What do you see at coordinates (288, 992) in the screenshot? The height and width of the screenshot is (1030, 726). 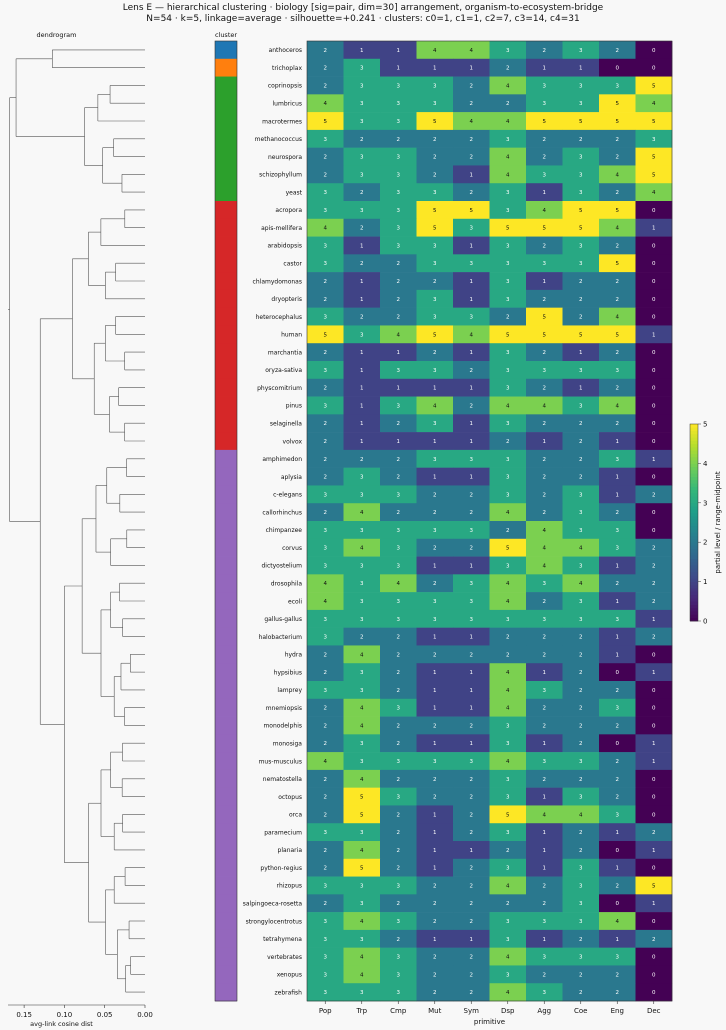 I see `row-label: zebrafish` at bounding box center [288, 992].